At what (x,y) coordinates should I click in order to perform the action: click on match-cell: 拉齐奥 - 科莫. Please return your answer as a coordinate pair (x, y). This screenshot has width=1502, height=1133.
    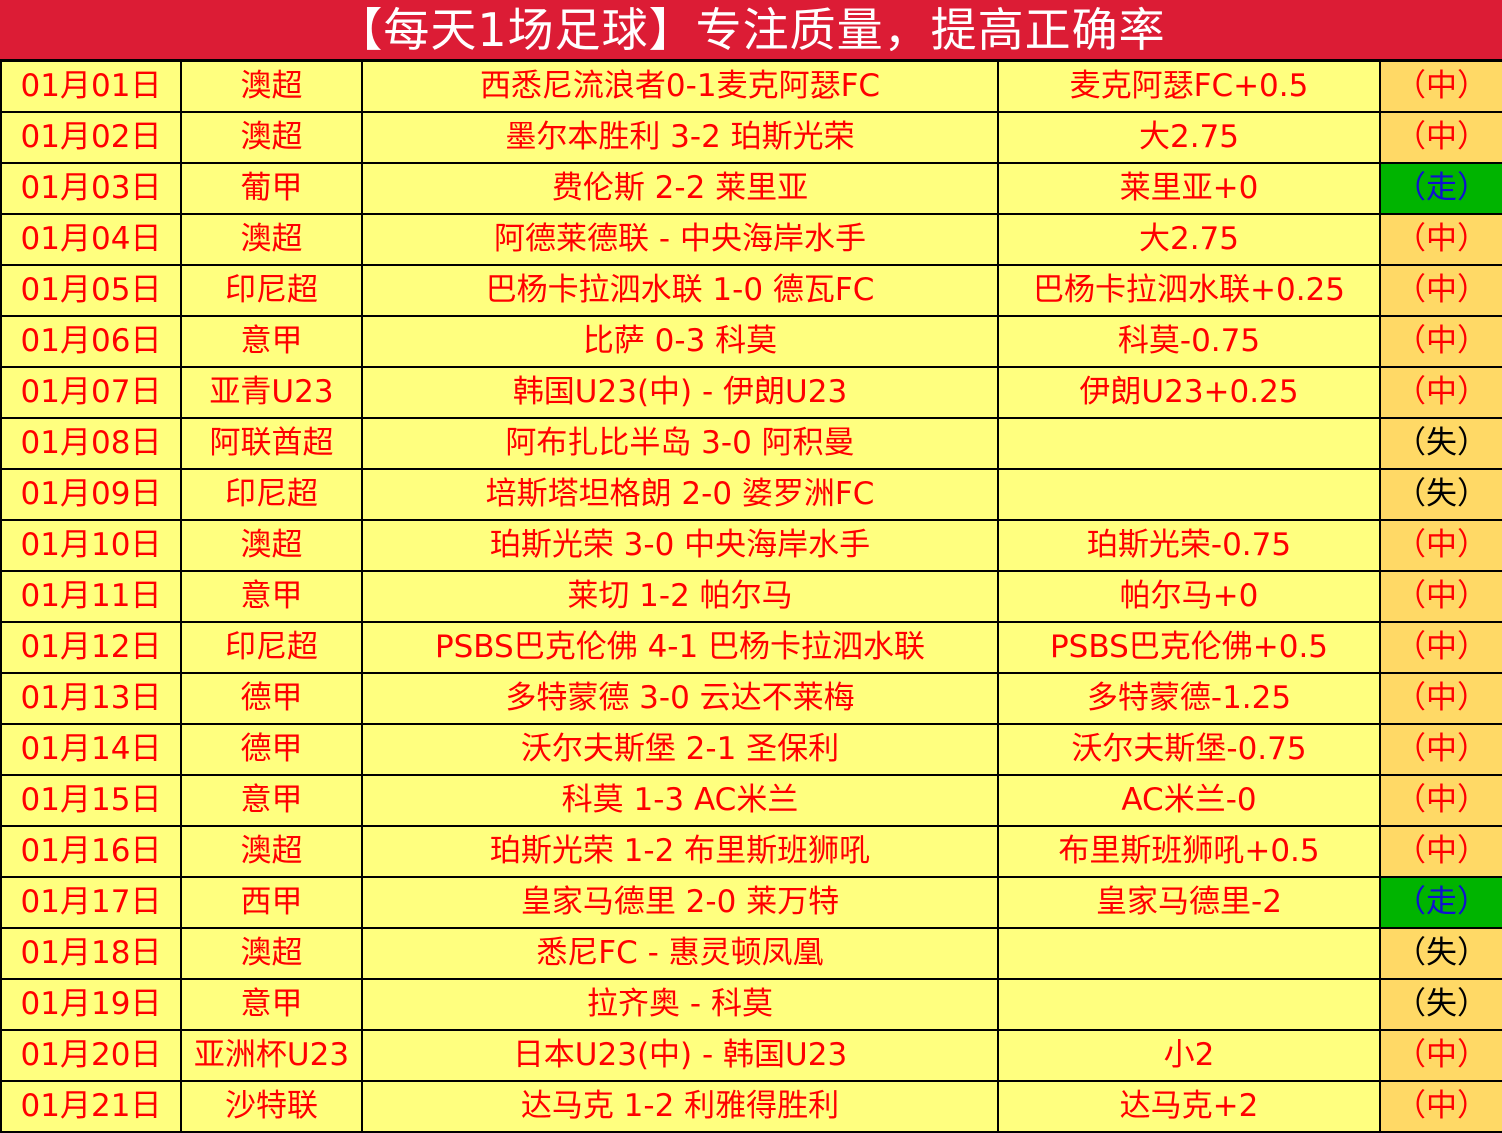
    Looking at the image, I should click on (680, 1004).